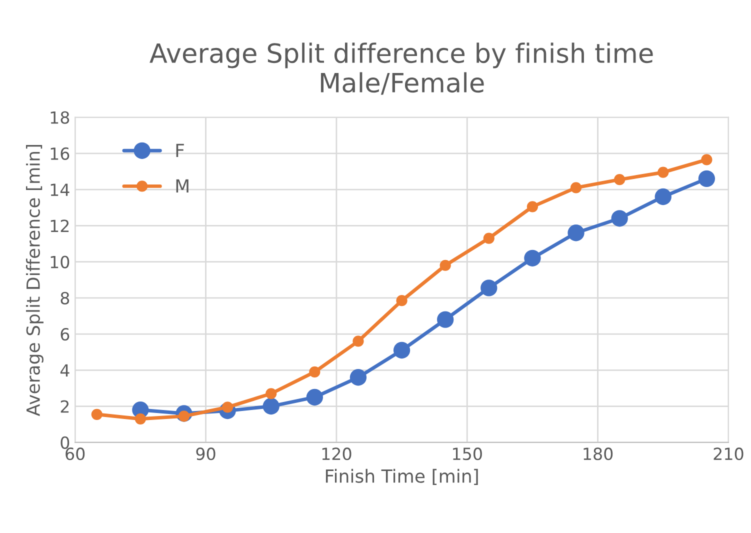  What do you see at coordinates (65, 370) in the screenshot?
I see `y-tick-label: 4` at bounding box center [65, 370].